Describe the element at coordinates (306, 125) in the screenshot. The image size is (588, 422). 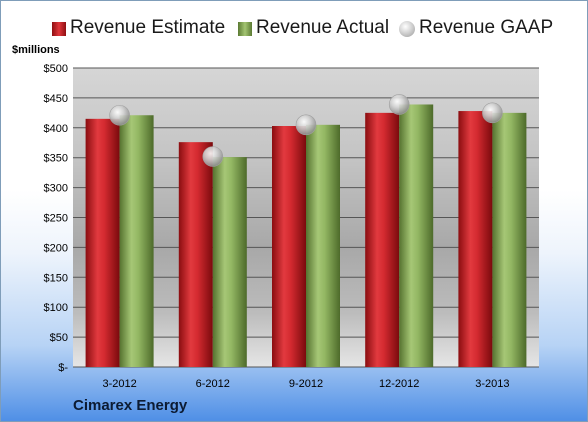
I see `marker-revenue-gaap-9-2012` at that location.